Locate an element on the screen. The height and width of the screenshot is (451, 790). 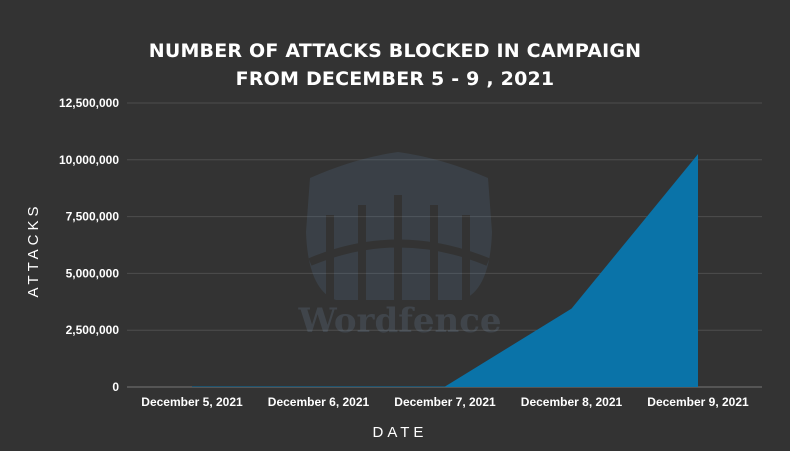
wordfence-castle-logo is located at coordinates (399, 226).